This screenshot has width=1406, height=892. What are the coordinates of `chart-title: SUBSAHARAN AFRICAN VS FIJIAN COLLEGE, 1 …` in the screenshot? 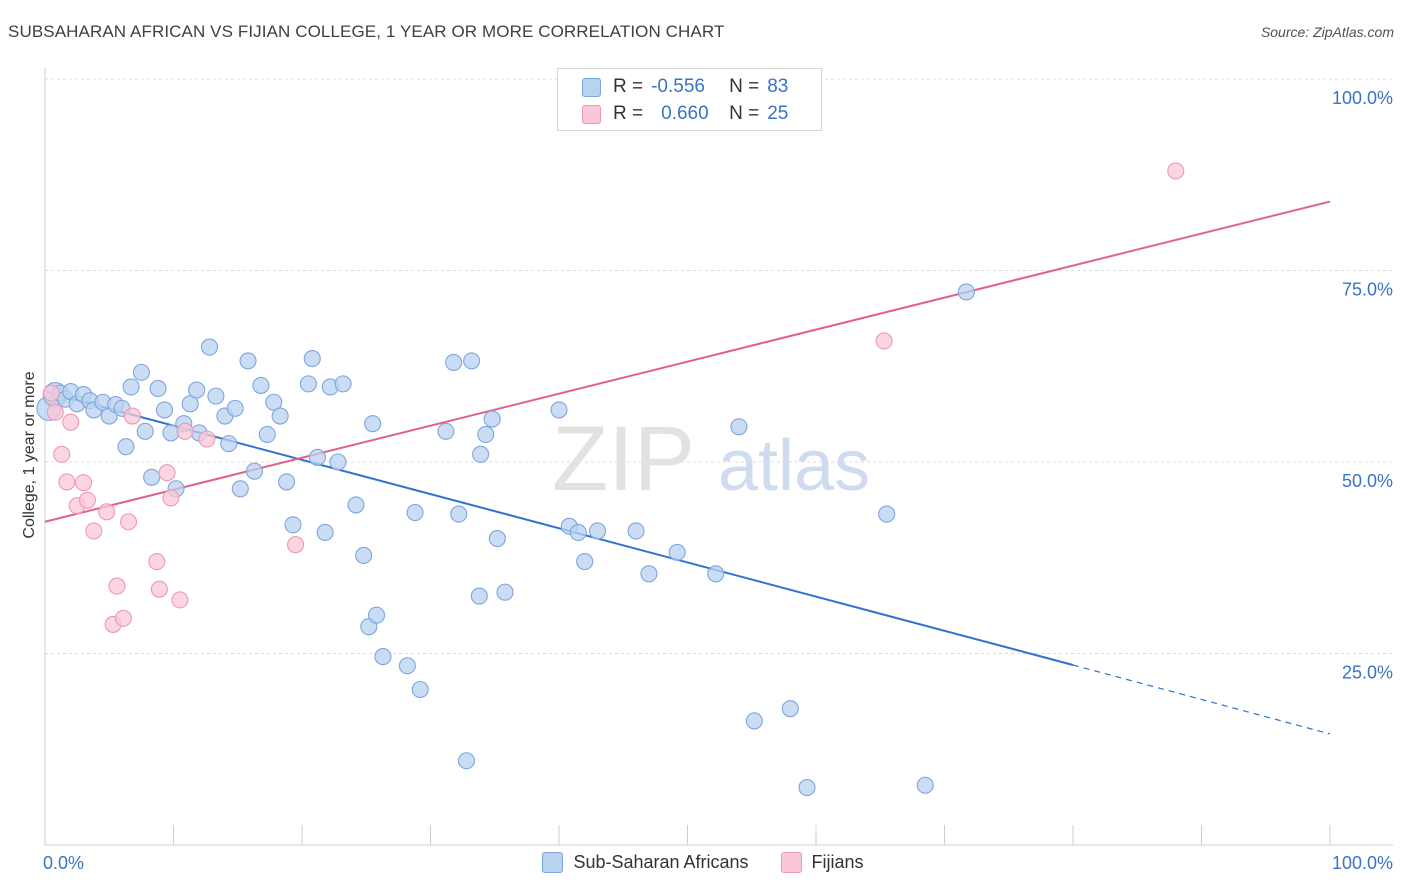 It's located at (366, 31).